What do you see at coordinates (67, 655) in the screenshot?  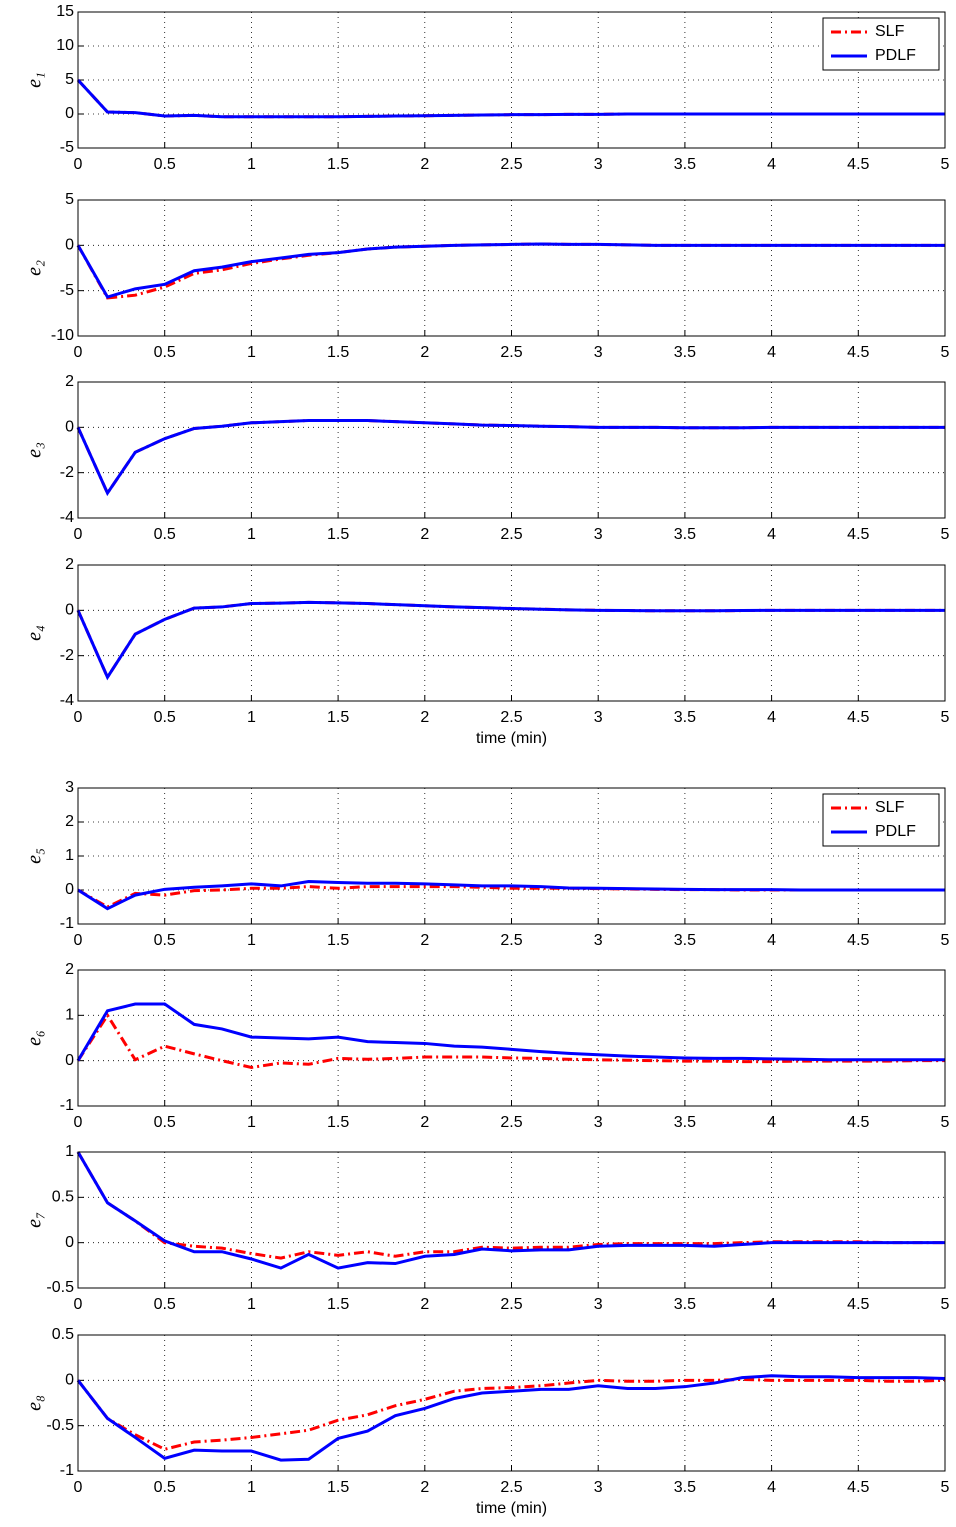 I see `y-tick-label: -2` at bounding box center [67, 655].